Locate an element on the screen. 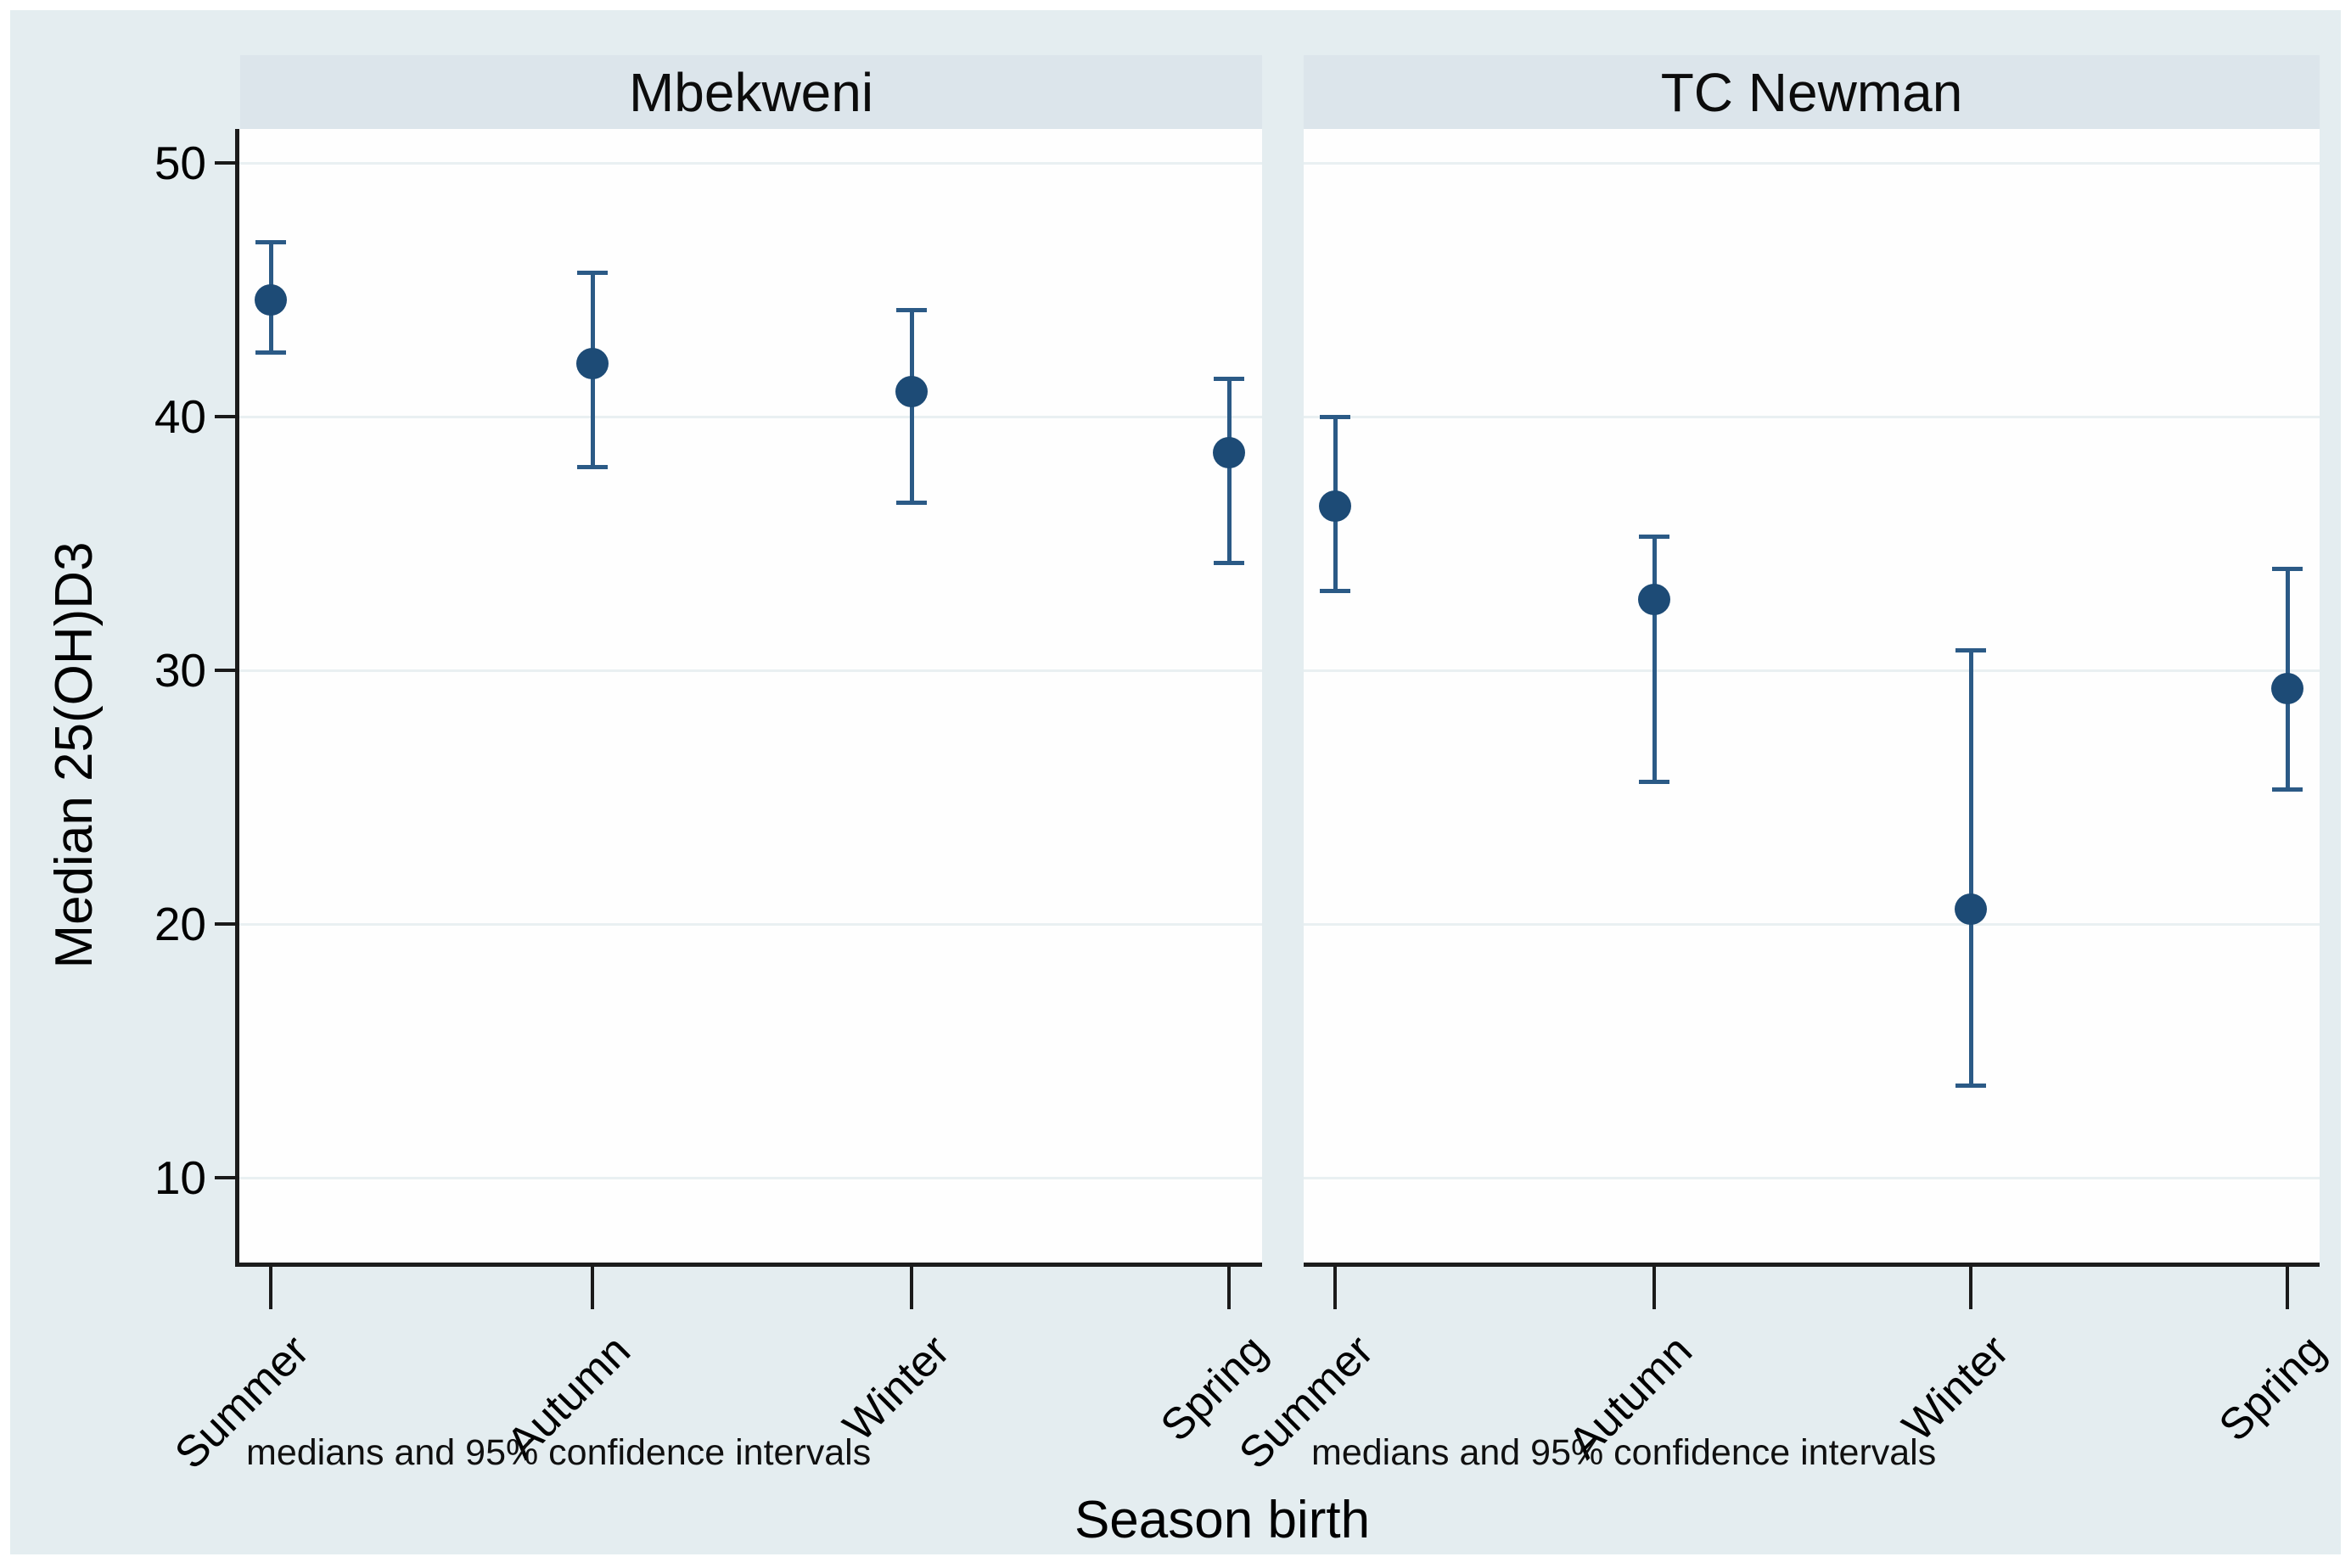  y-tick-label: 20 is located at coordinates (180, 924).